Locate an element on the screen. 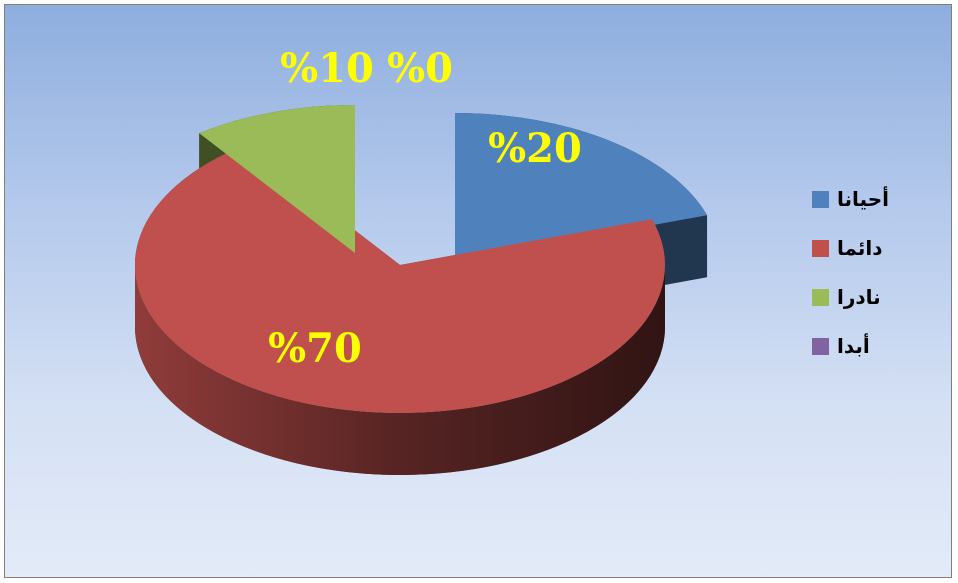  legend-item: أحيانا is located at coordinates (877, 199).